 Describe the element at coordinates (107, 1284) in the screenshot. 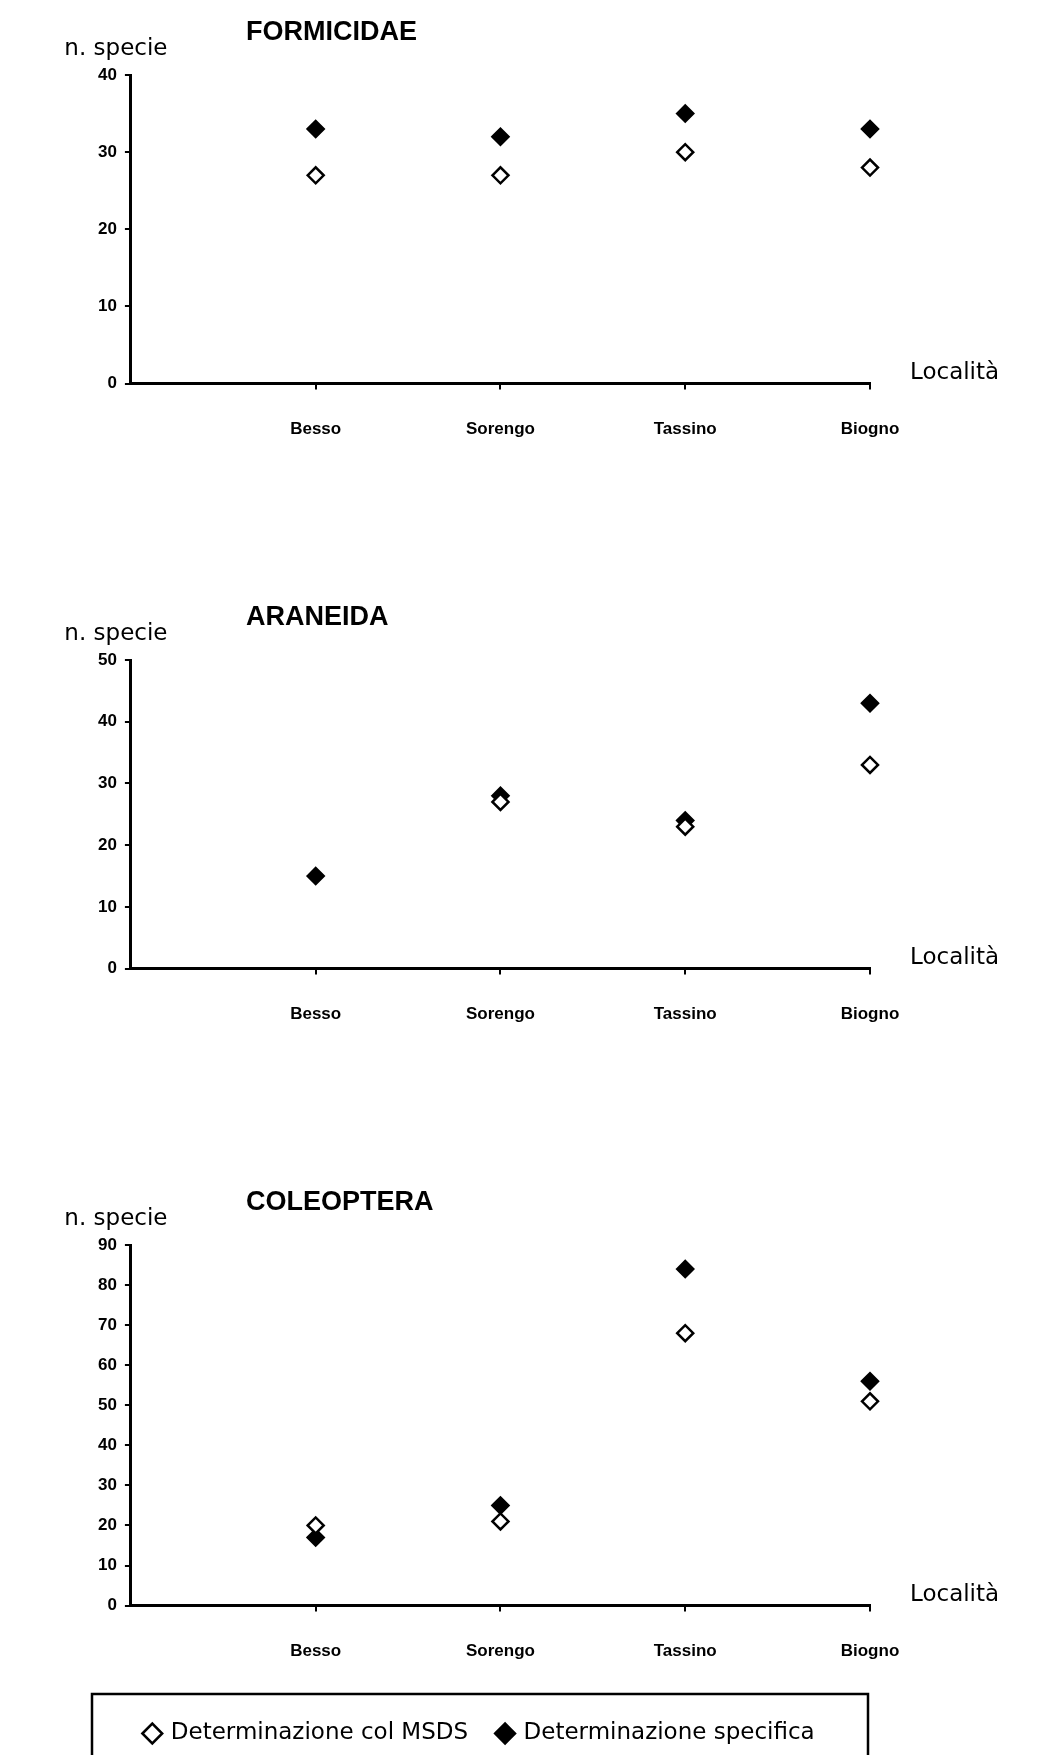

I see `y-tick-label: 80` at that location.